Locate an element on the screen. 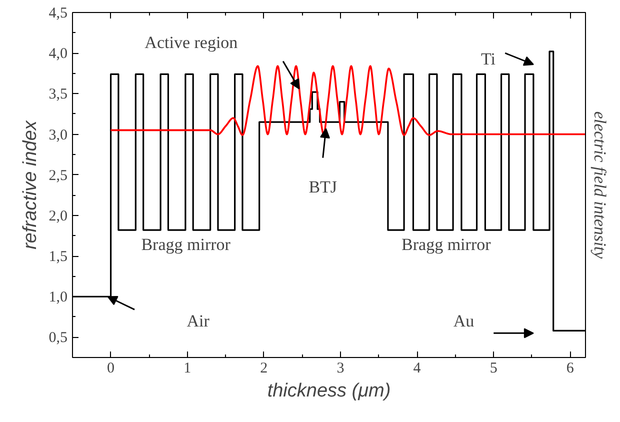 This screenshot has width=620, height=422. annotation: Air is located at coordinates (198, 320).